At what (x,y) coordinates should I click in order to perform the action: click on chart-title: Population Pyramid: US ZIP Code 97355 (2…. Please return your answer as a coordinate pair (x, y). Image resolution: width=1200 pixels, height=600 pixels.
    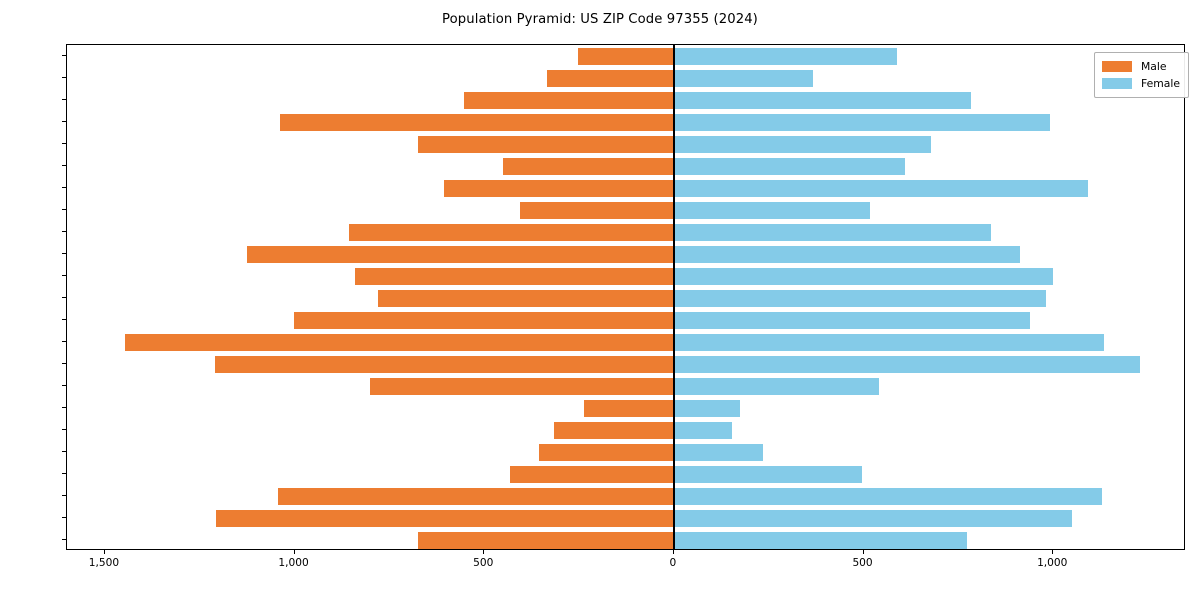
    Looking at the image, I should click on (600, 19).